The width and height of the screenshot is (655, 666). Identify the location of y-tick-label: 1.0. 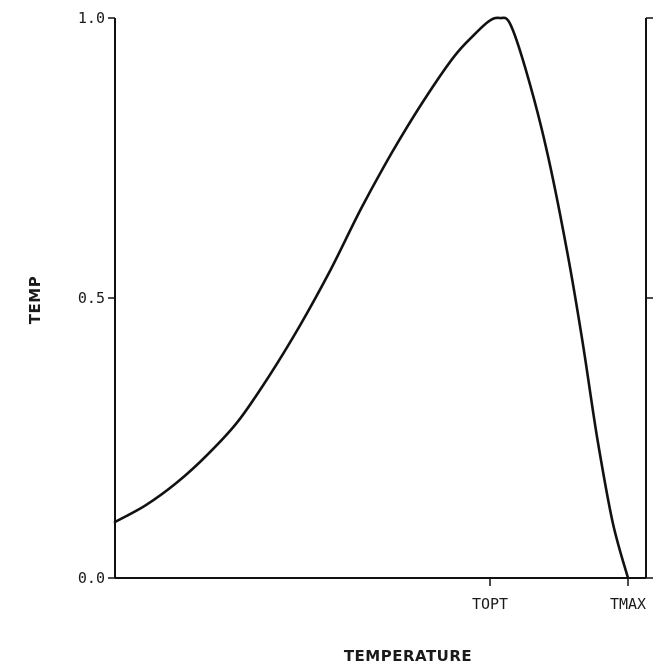
(91, 18).